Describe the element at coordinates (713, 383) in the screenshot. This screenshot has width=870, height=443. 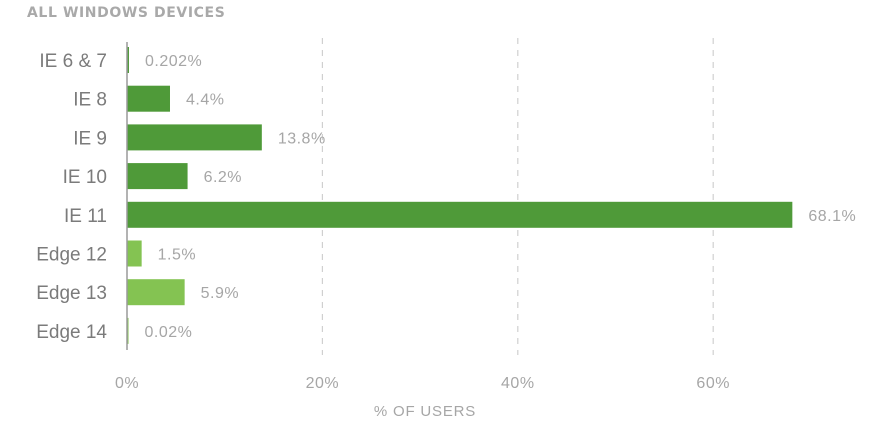
I see `x-tick-label: 60%` at that location.